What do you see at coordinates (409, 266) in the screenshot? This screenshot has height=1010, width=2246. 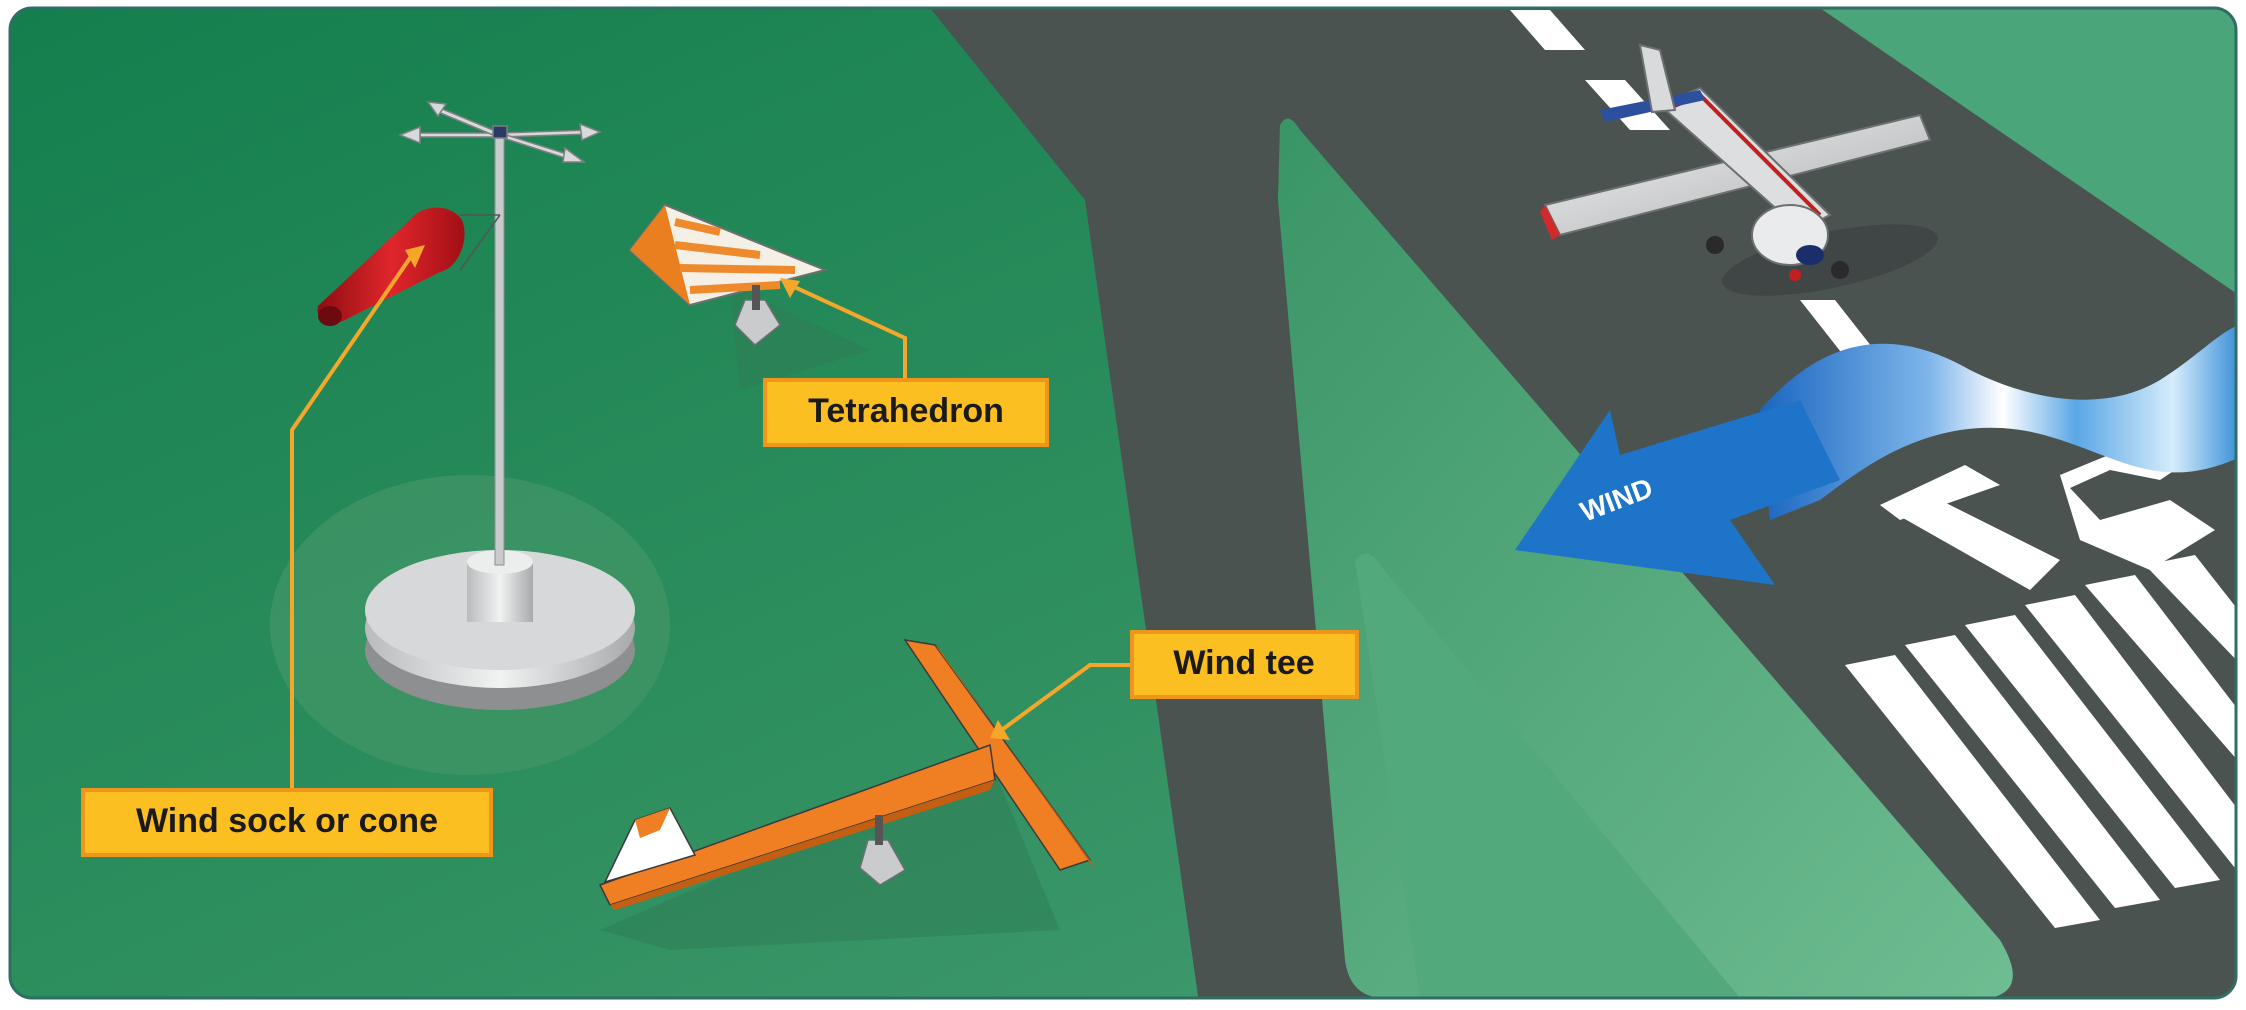 I see `wind-sock` at bounding box center [409, 266].